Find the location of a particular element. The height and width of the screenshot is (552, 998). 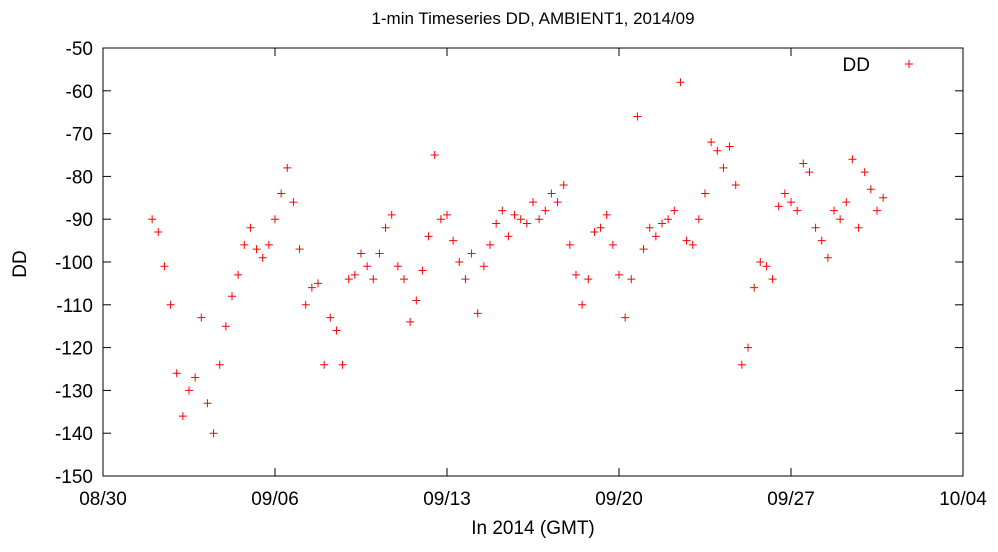

legend-label: DD is located at coordinates (856, 65).